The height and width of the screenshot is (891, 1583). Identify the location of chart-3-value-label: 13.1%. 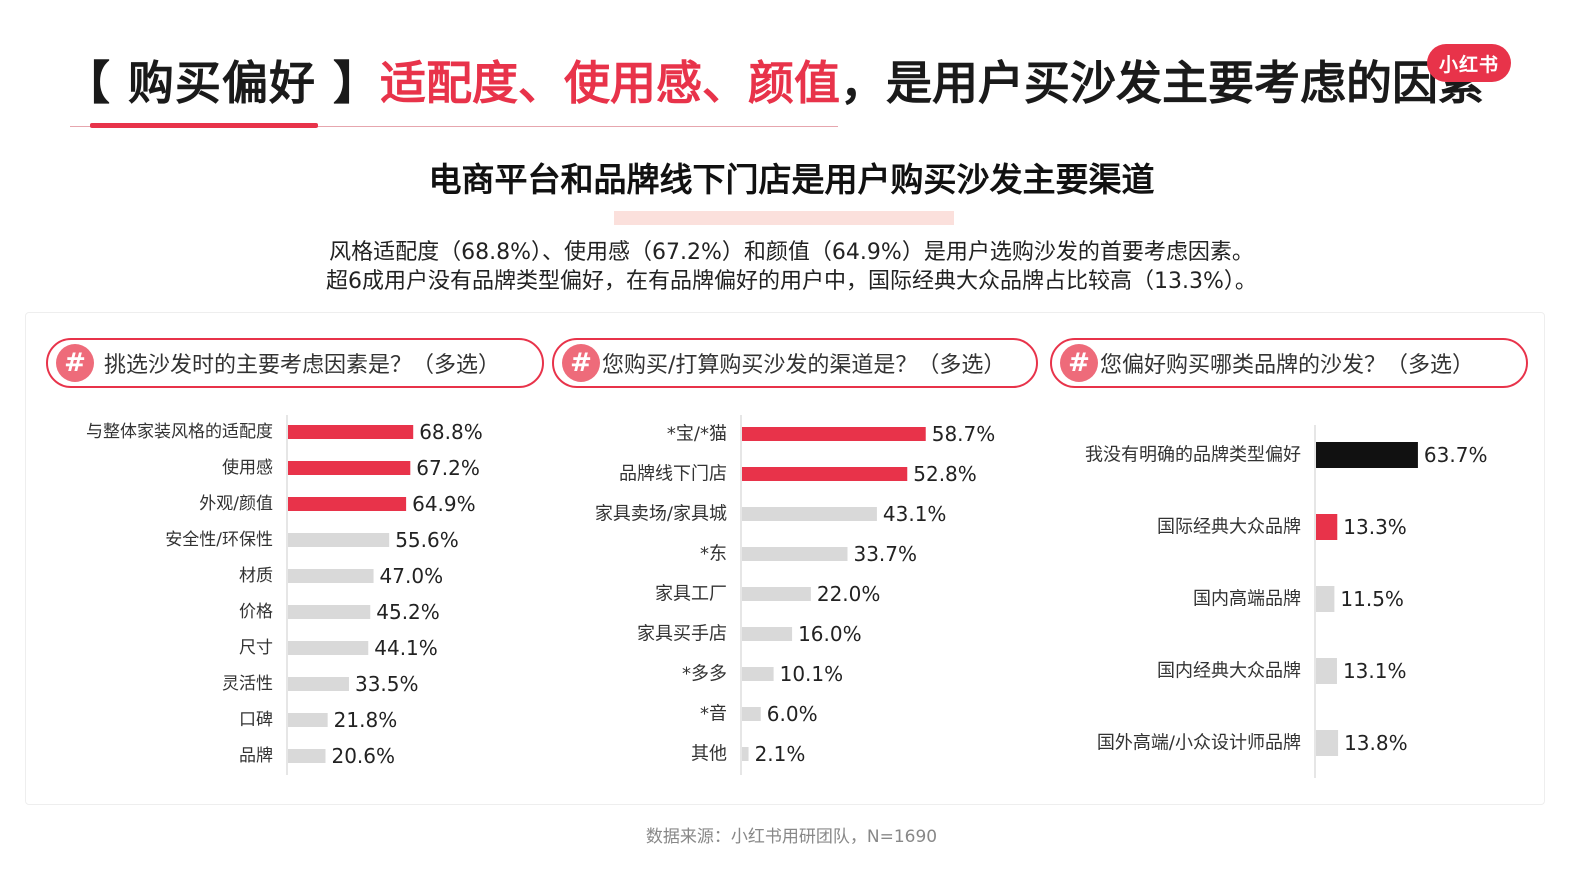
(1375, 671).